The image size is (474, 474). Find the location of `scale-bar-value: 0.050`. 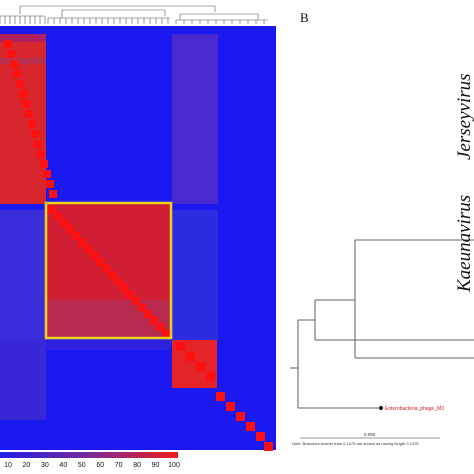

scale-bar-value: 0.050 is located at coordinates (370, 434).